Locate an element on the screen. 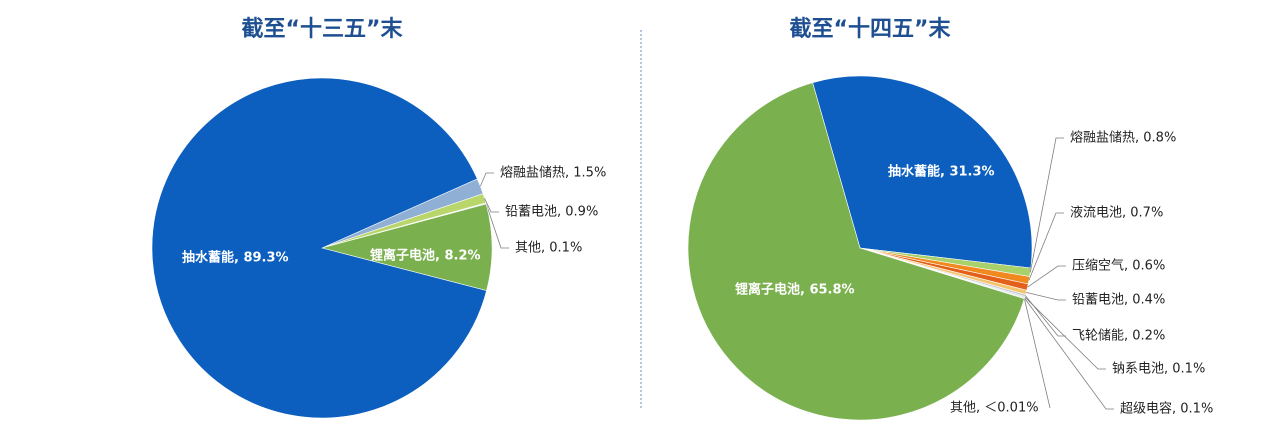 The height and width of the screenshot is (441, 1269). slice-label: 锂离子电池, 65.8% is located at coordinates (795, 290).